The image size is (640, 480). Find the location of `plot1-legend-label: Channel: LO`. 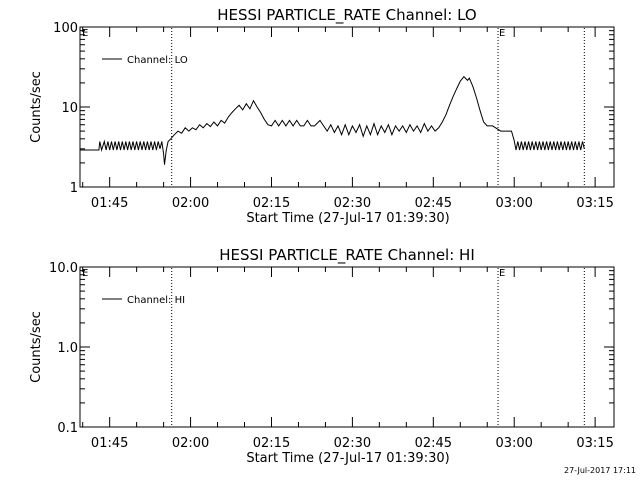

plot1-legend-label: Channel: LO is located at coordinates (157, 60).